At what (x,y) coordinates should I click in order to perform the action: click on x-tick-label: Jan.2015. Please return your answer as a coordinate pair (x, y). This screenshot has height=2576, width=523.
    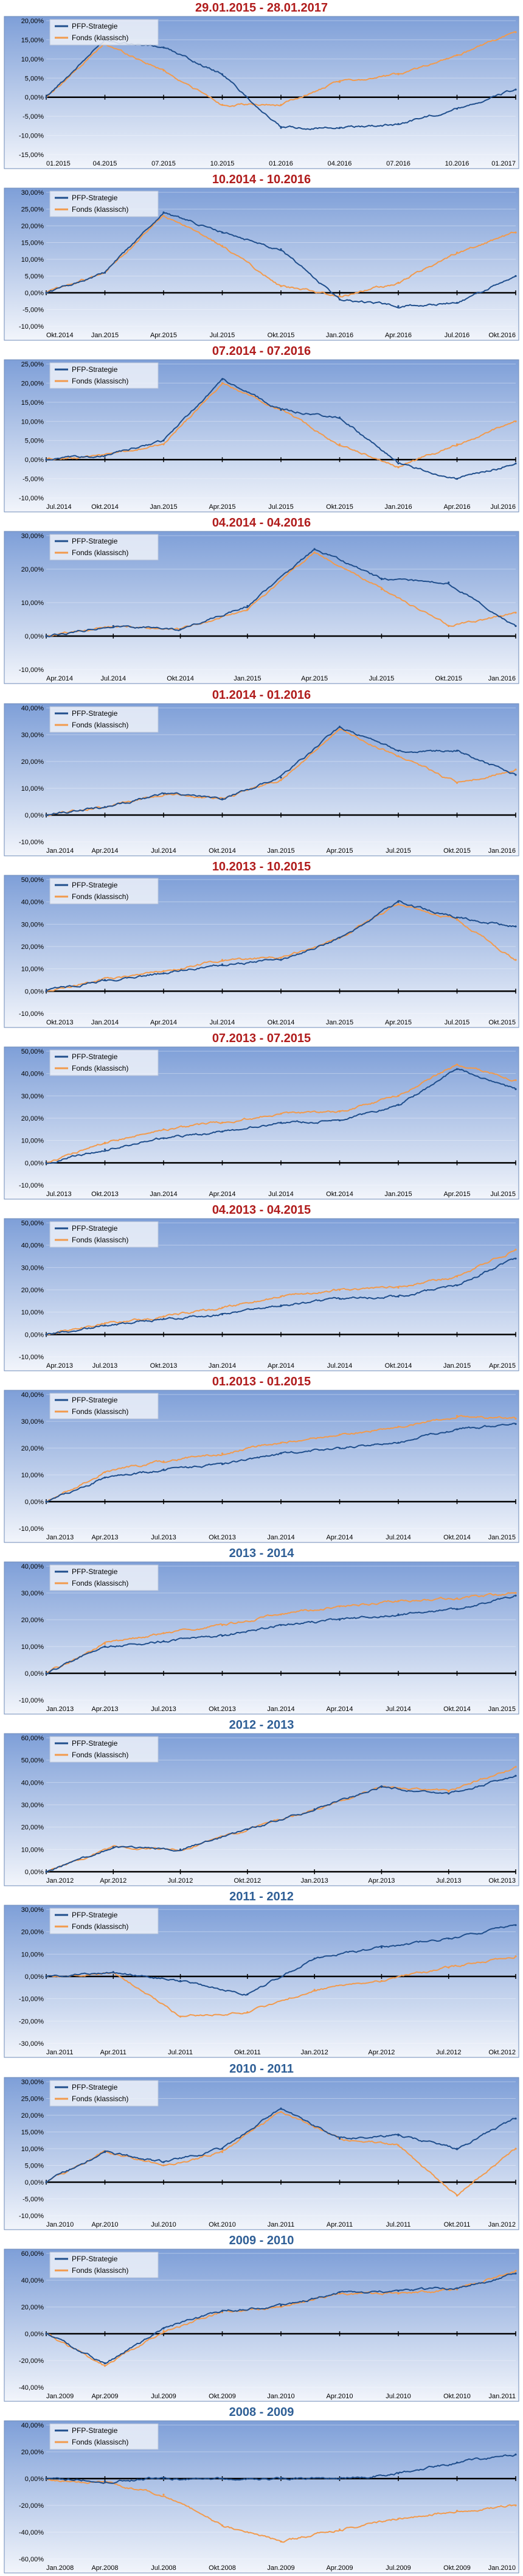
    Looking at the image, I should click on (339, 1022).